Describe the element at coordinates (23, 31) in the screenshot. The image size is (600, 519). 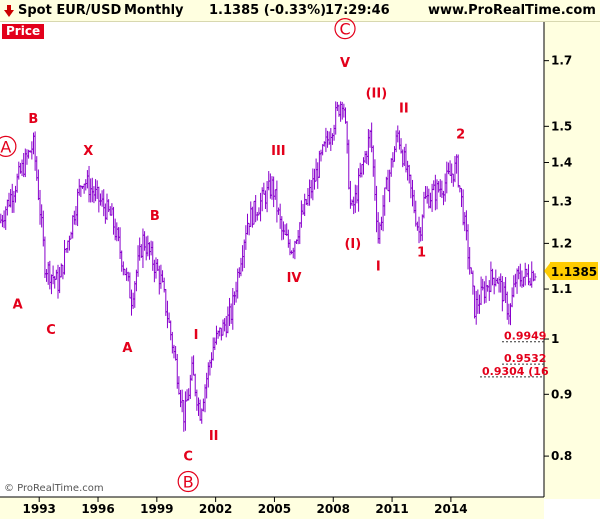
I see `price-panel-label: Price` at that location.